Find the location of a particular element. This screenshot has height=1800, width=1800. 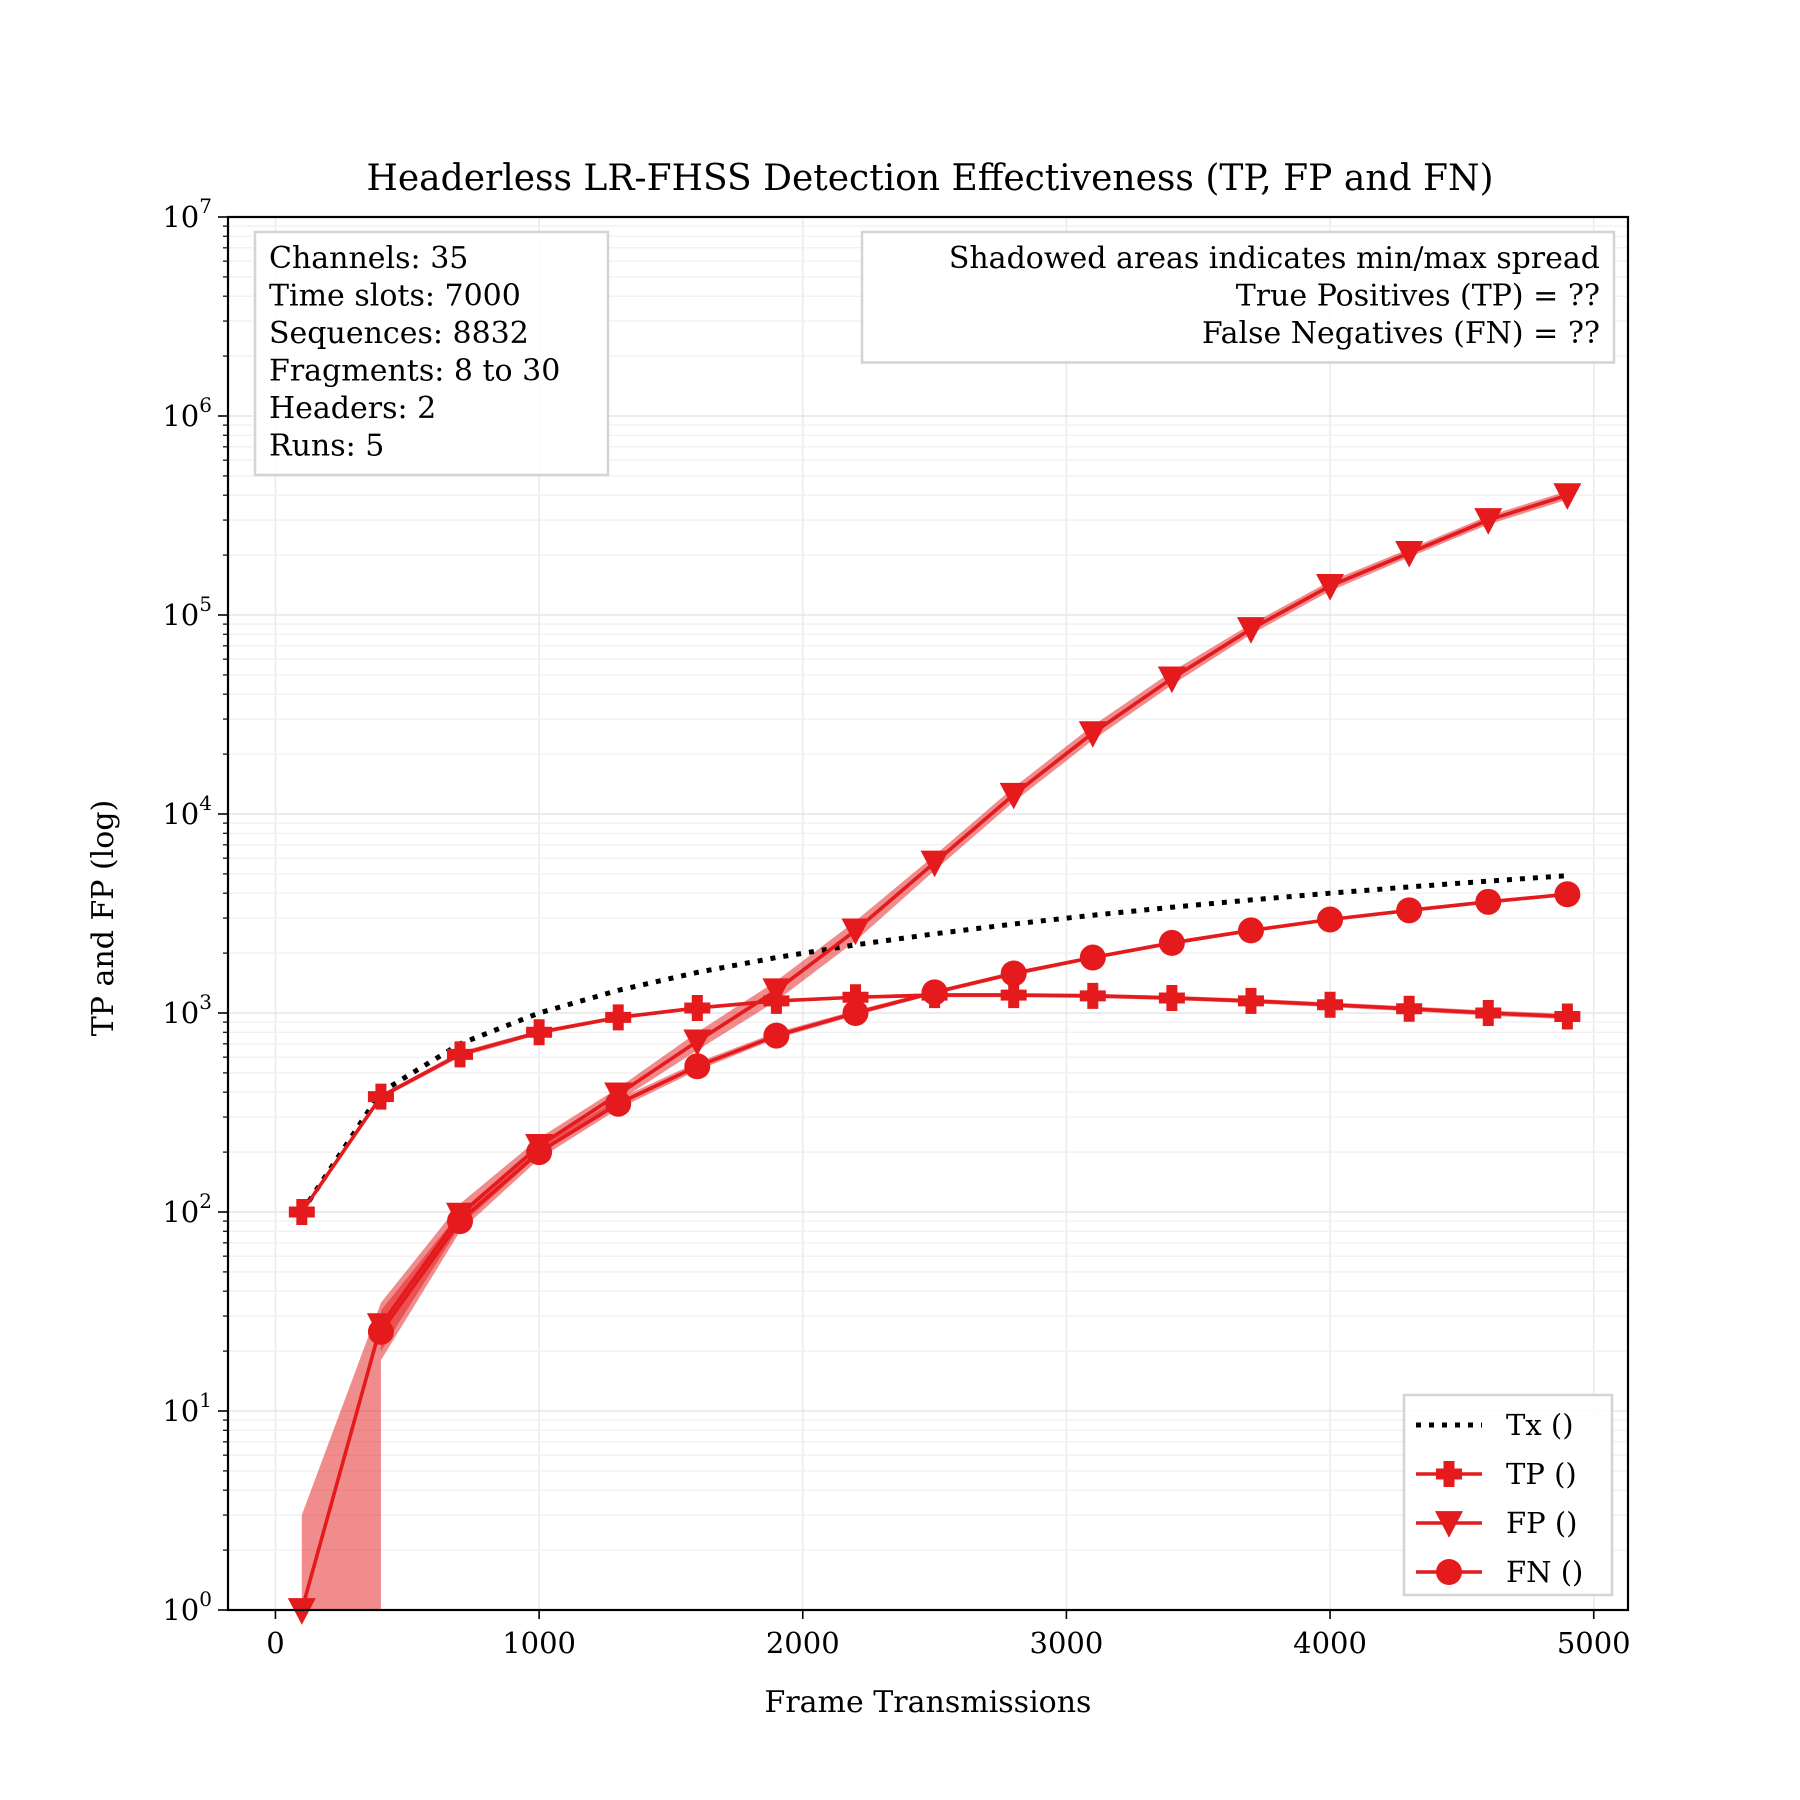

x-axis-label: Frame Transmissions is located at coordinates (928, 1702).